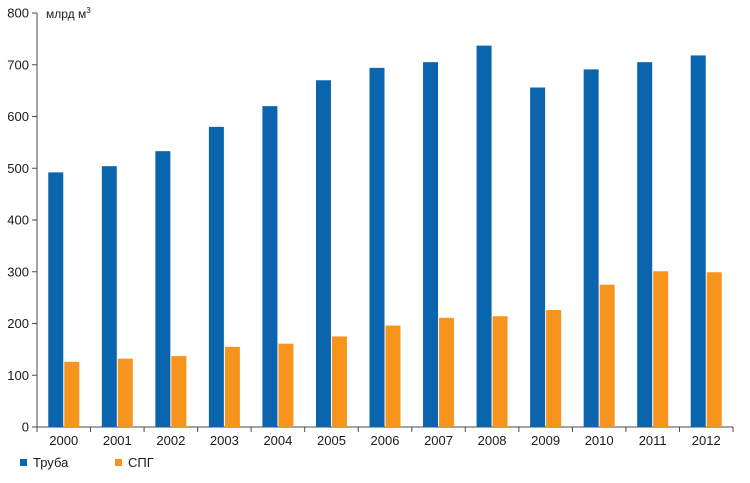  What do you see at coordinates (706, 440) in the screenshot?
I see `x-tick-label: 2012` at bounding box center [706, 440].